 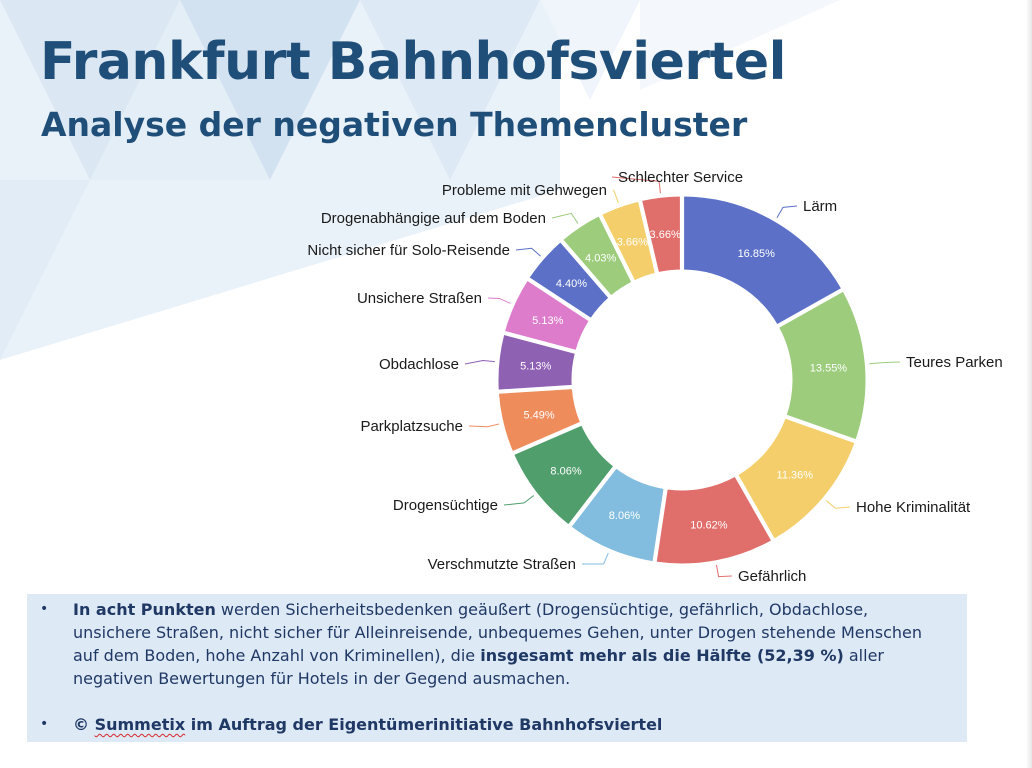 I want to click on slice-value-label: 13.55%, so click(x=829, y=368).